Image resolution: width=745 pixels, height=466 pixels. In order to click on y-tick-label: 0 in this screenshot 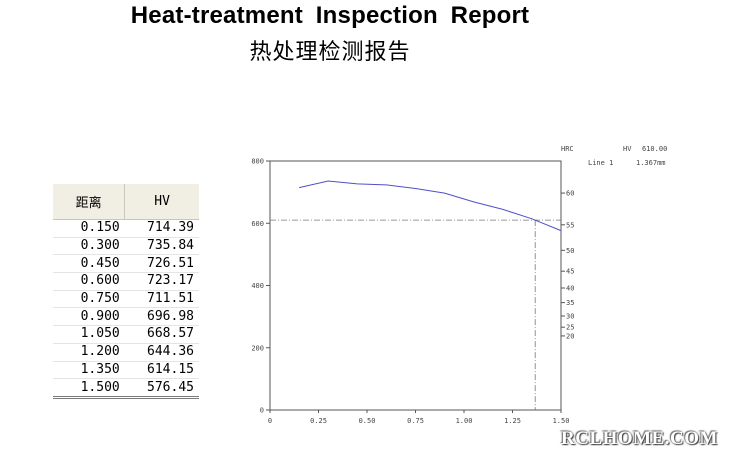, I will do `click(262, 411)`.